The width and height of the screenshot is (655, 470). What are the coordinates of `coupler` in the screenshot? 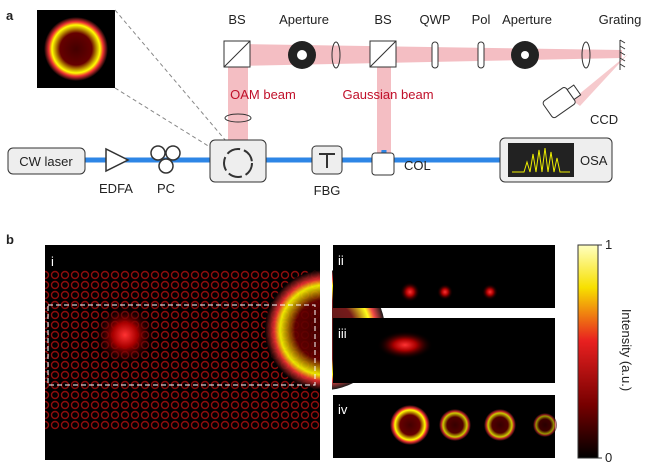 It's located at (238, 161).